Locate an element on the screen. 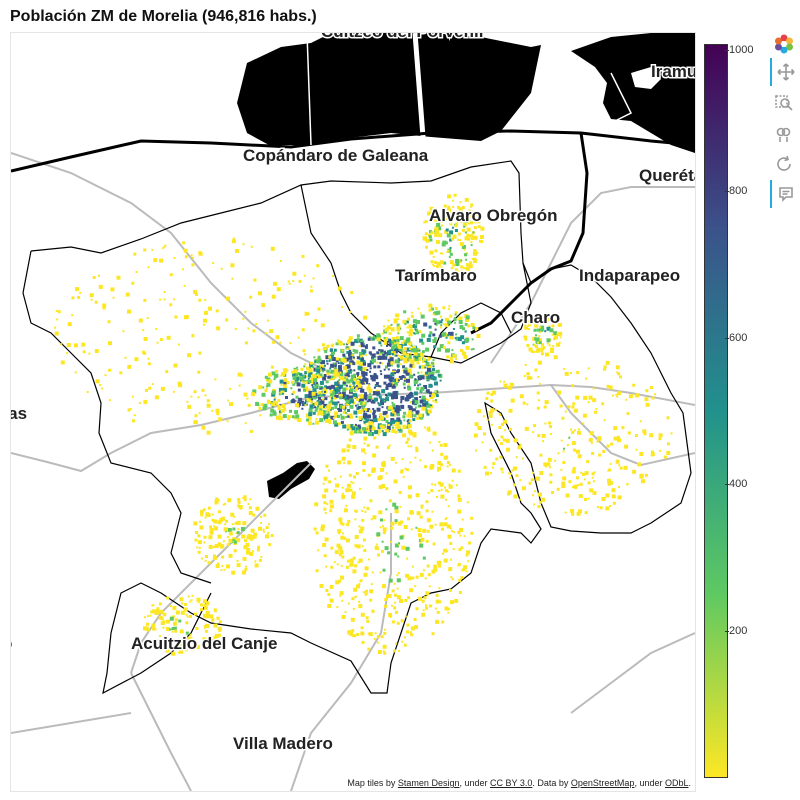 Image resolution: width=800 pixels, height=800 pixels. reset-tool-icon is located at coordinates (784, 164).